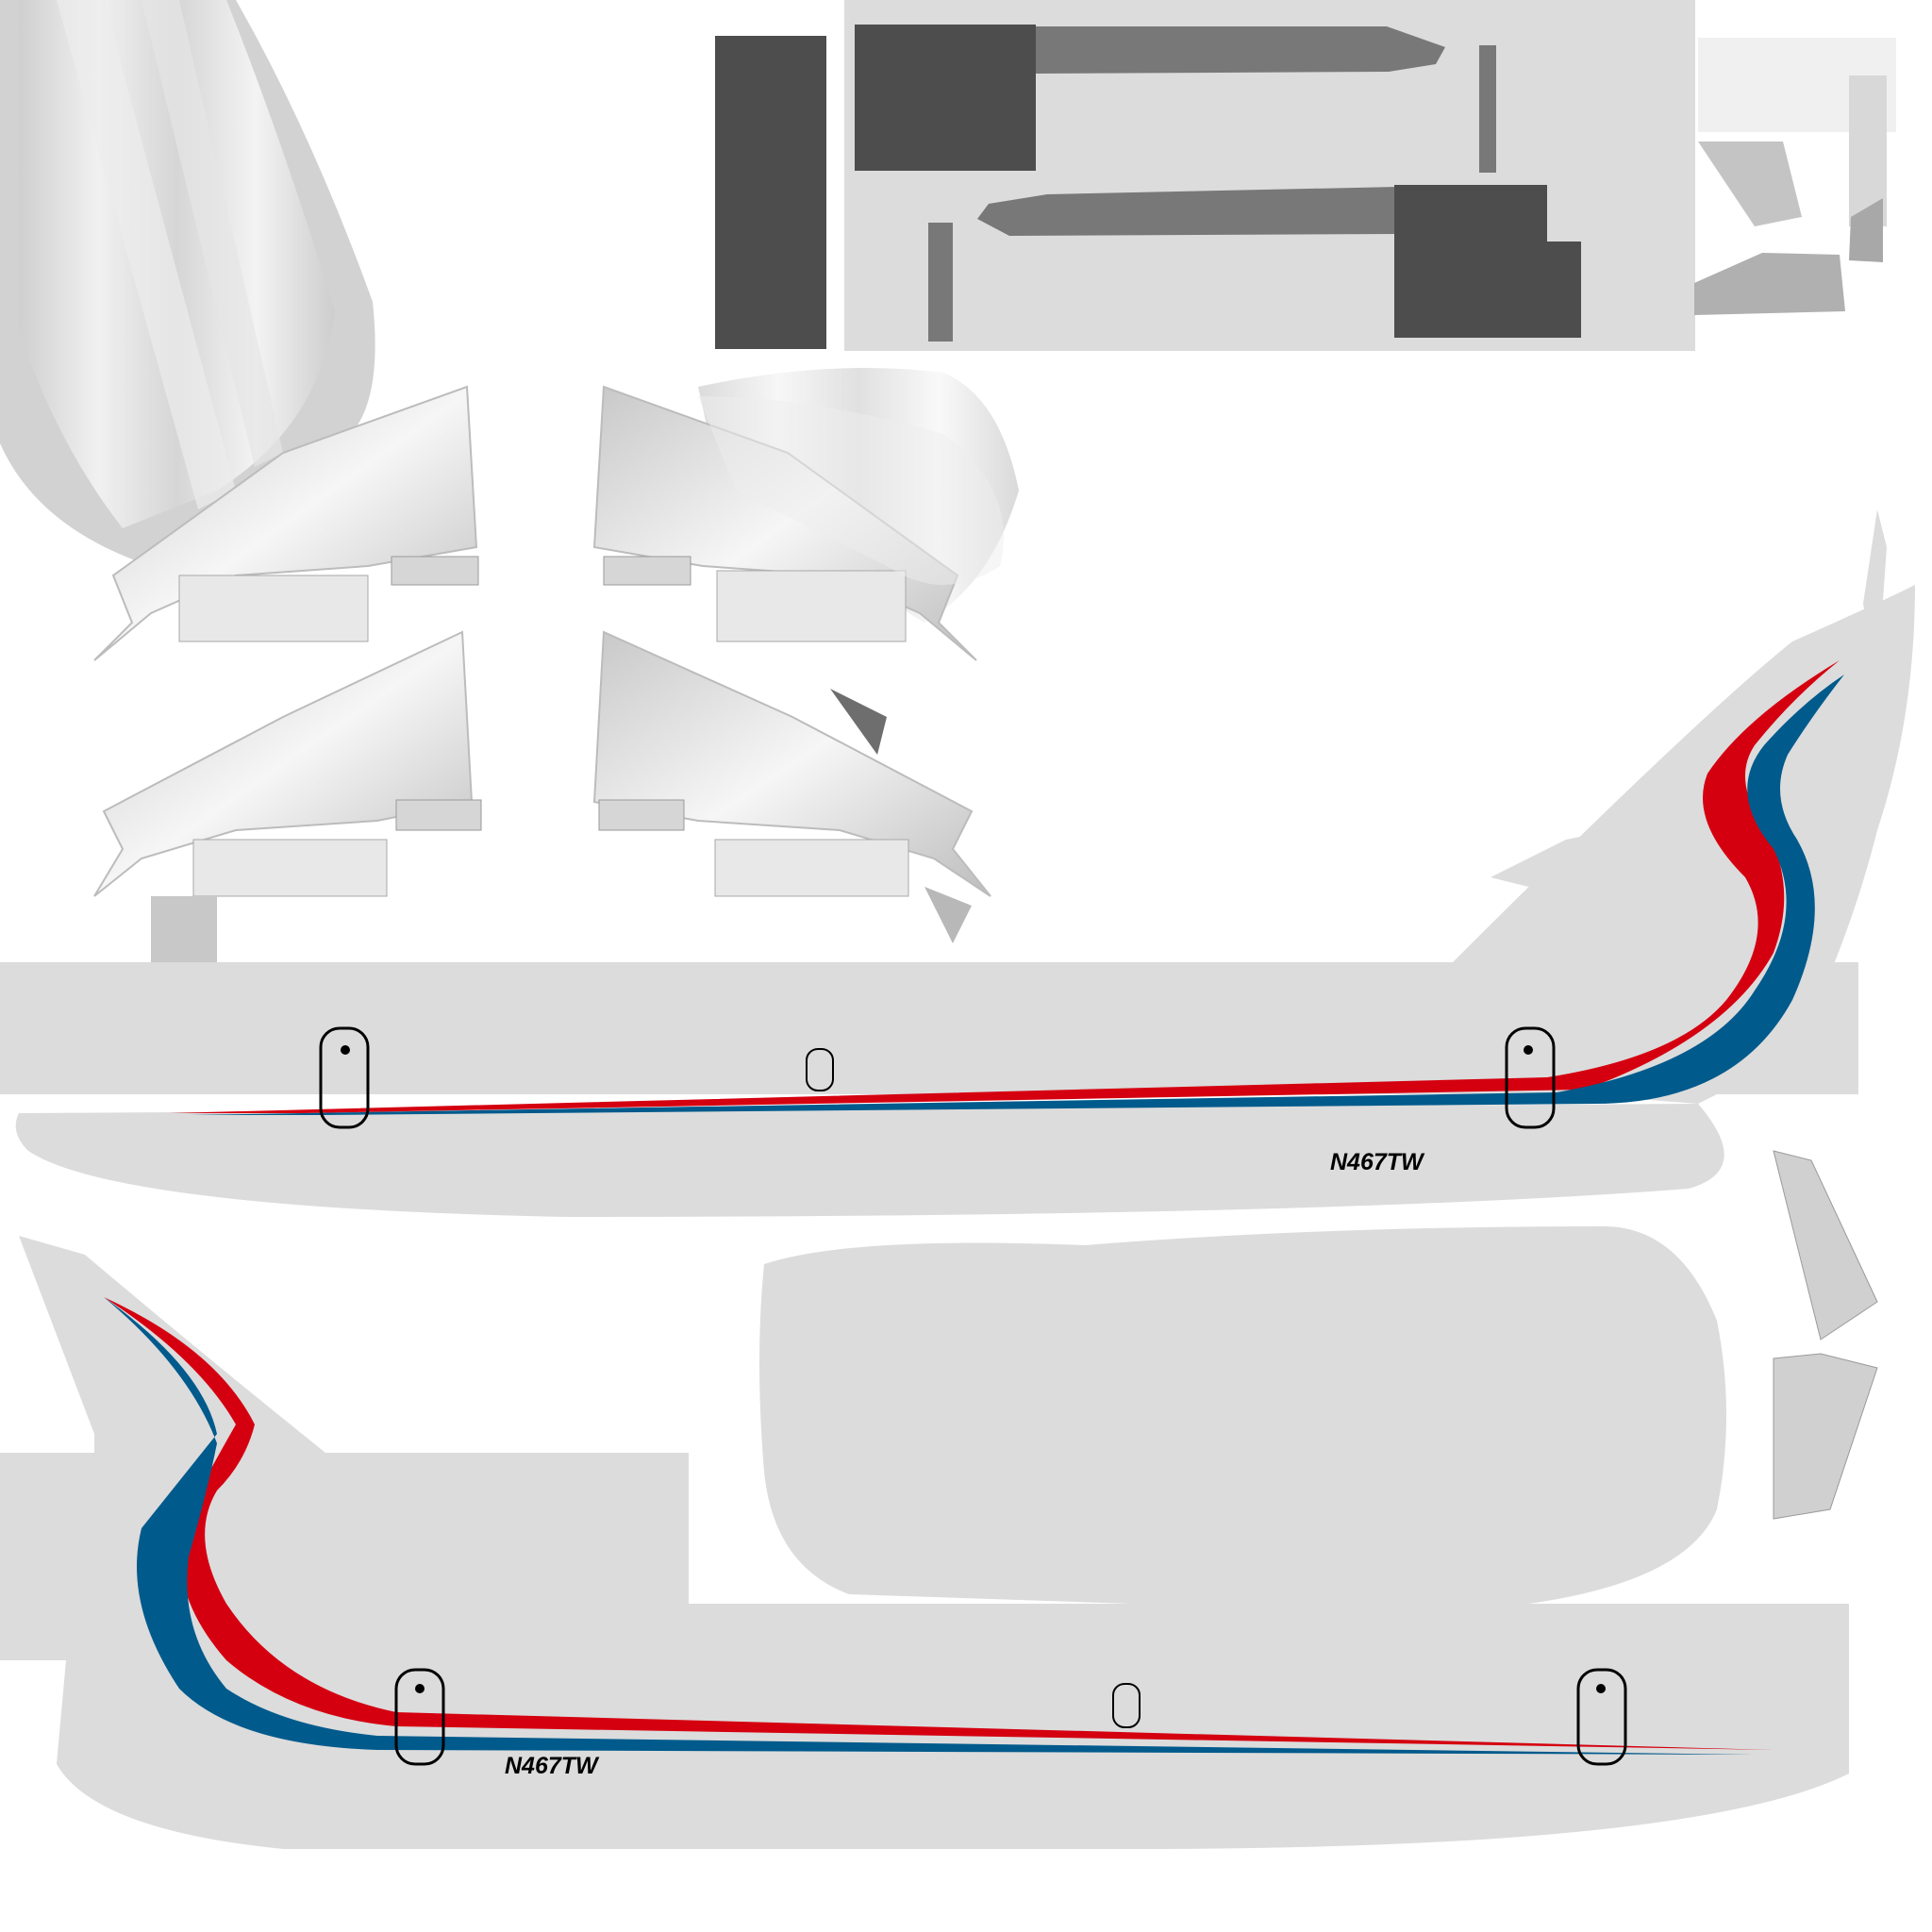 This screenshot has height=1932, width=1932. I want to click on small-parts-panel, so click(1795, 176).